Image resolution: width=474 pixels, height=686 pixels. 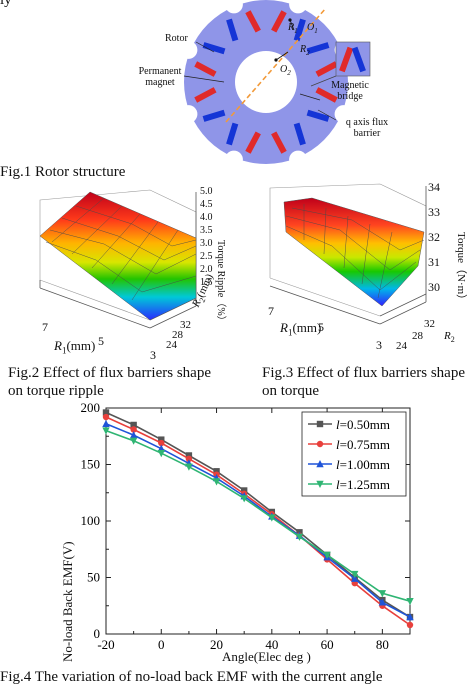 What do you see at coordinates (401, 346) in the screenshot?
I see `fig3-y-tick-24: 24` at bounding box center [401, 346].